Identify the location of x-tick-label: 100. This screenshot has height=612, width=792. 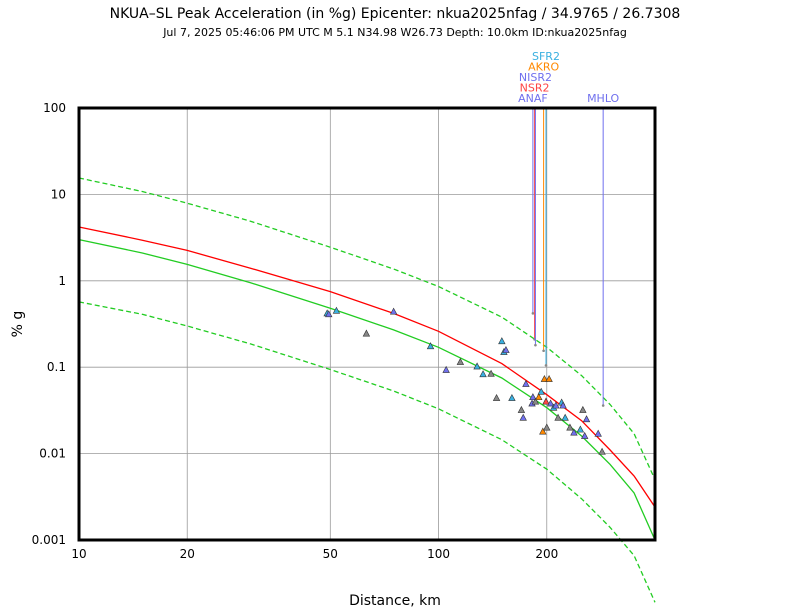
(438, 554).